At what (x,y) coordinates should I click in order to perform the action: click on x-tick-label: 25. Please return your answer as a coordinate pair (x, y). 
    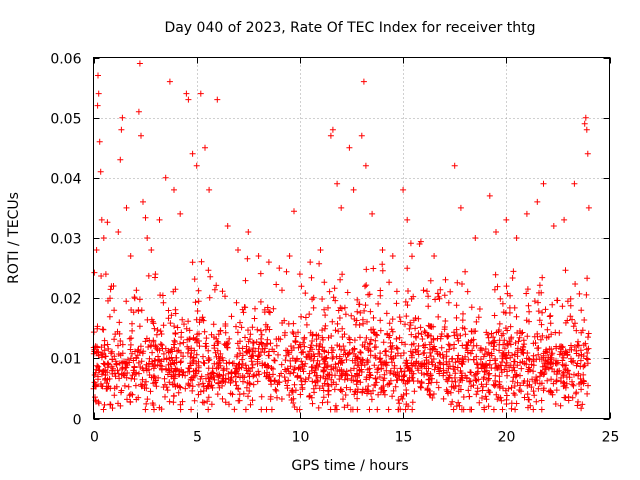
    Looking at the image, I should click on (611, 438).